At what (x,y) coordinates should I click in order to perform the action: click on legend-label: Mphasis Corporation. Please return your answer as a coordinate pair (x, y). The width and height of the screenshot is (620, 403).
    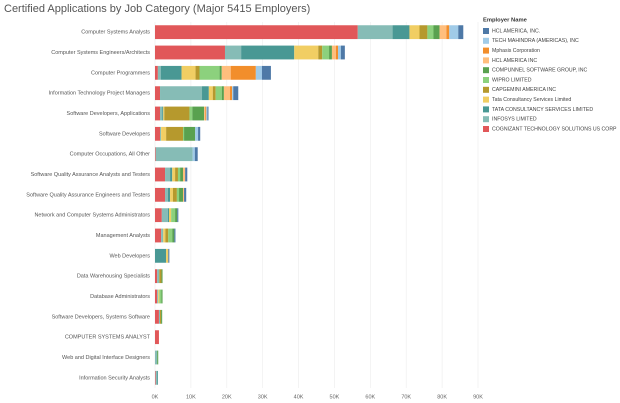
    Looking at the image, I should click on (516, 51).